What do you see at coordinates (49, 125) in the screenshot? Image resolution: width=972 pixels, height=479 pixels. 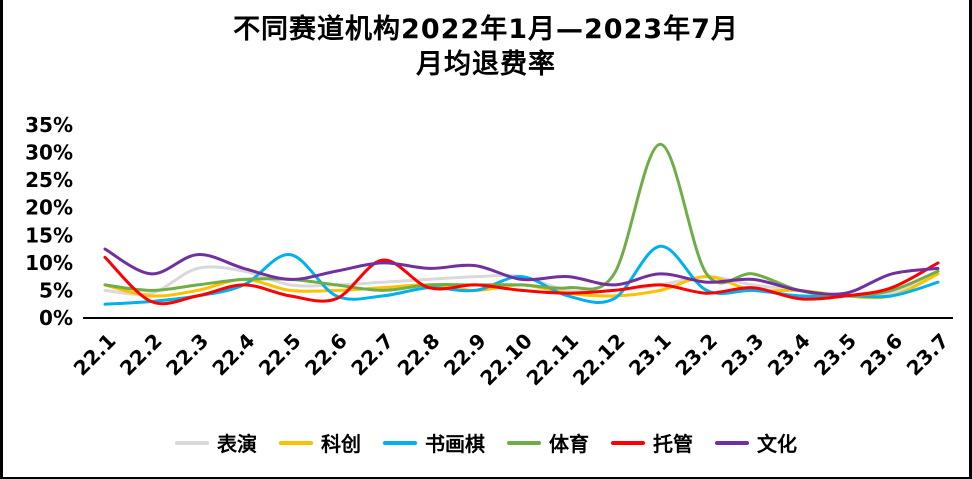 I see `y-axis-label: 35%` at bounding box center [49, 125].